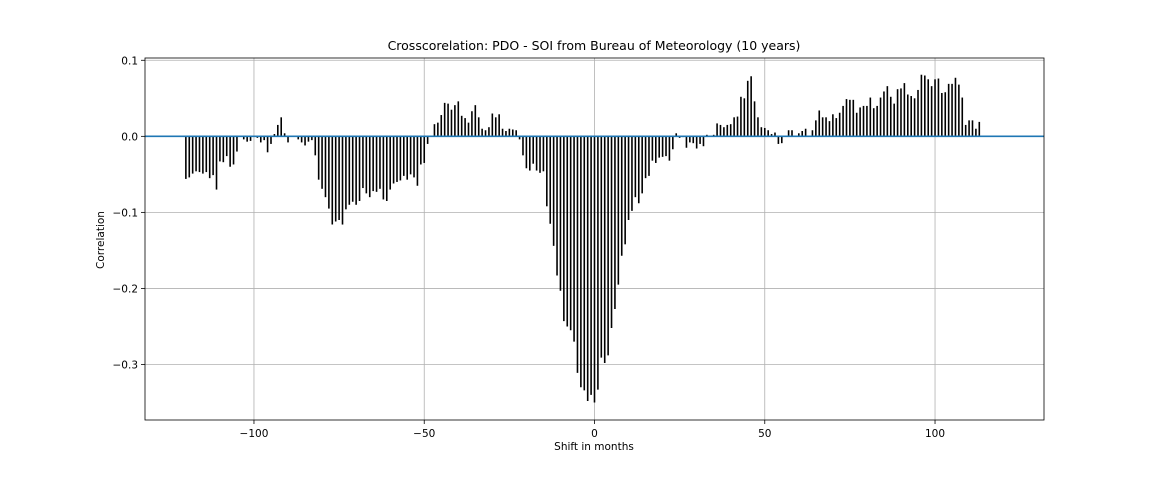  I want to click on x-tick-label: −100, so click(254, 434).